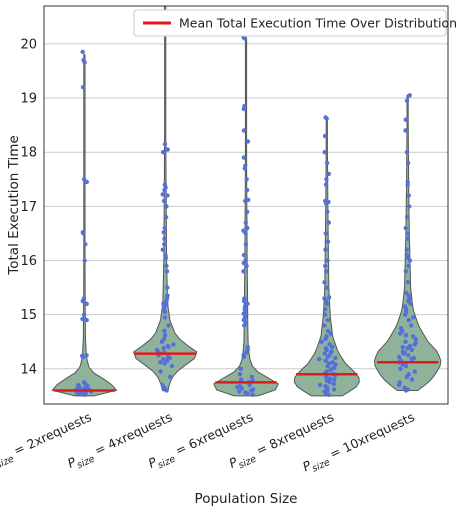 This screenshot has width=474, height=514. I want to click on x-axis-title: Population Size, so click(246, 499).